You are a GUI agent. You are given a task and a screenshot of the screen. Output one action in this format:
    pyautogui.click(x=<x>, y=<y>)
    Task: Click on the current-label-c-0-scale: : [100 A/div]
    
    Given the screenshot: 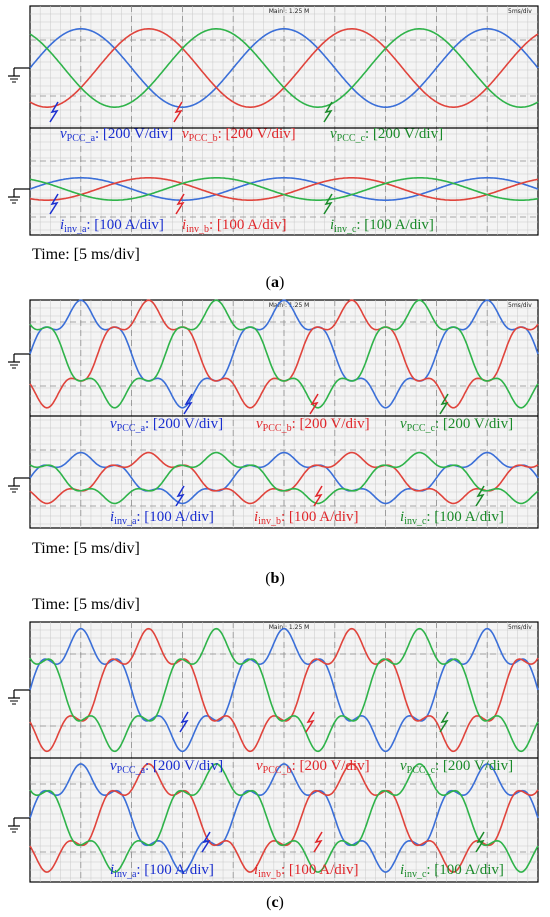 What is the action you would take?
    pyautogui.click(x=175, y=870)
    